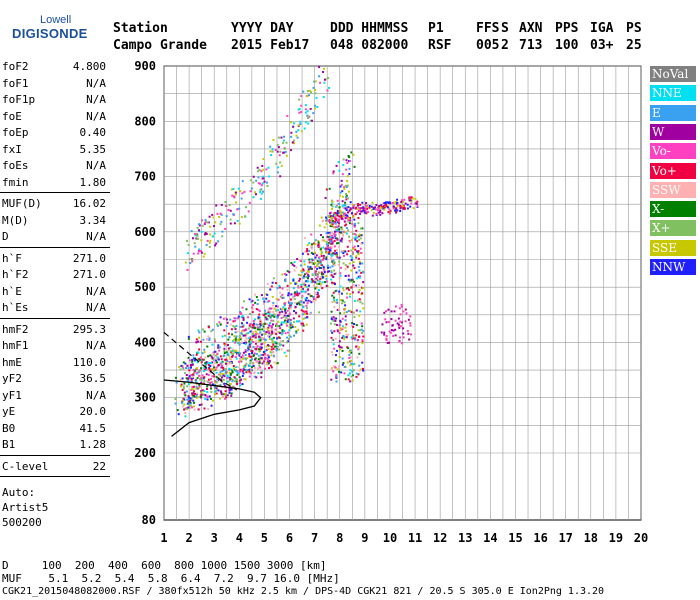  Describe the element at coordinates (54, 346) in the screenshot. I see `param-row: hmF1 N/A` at that location.